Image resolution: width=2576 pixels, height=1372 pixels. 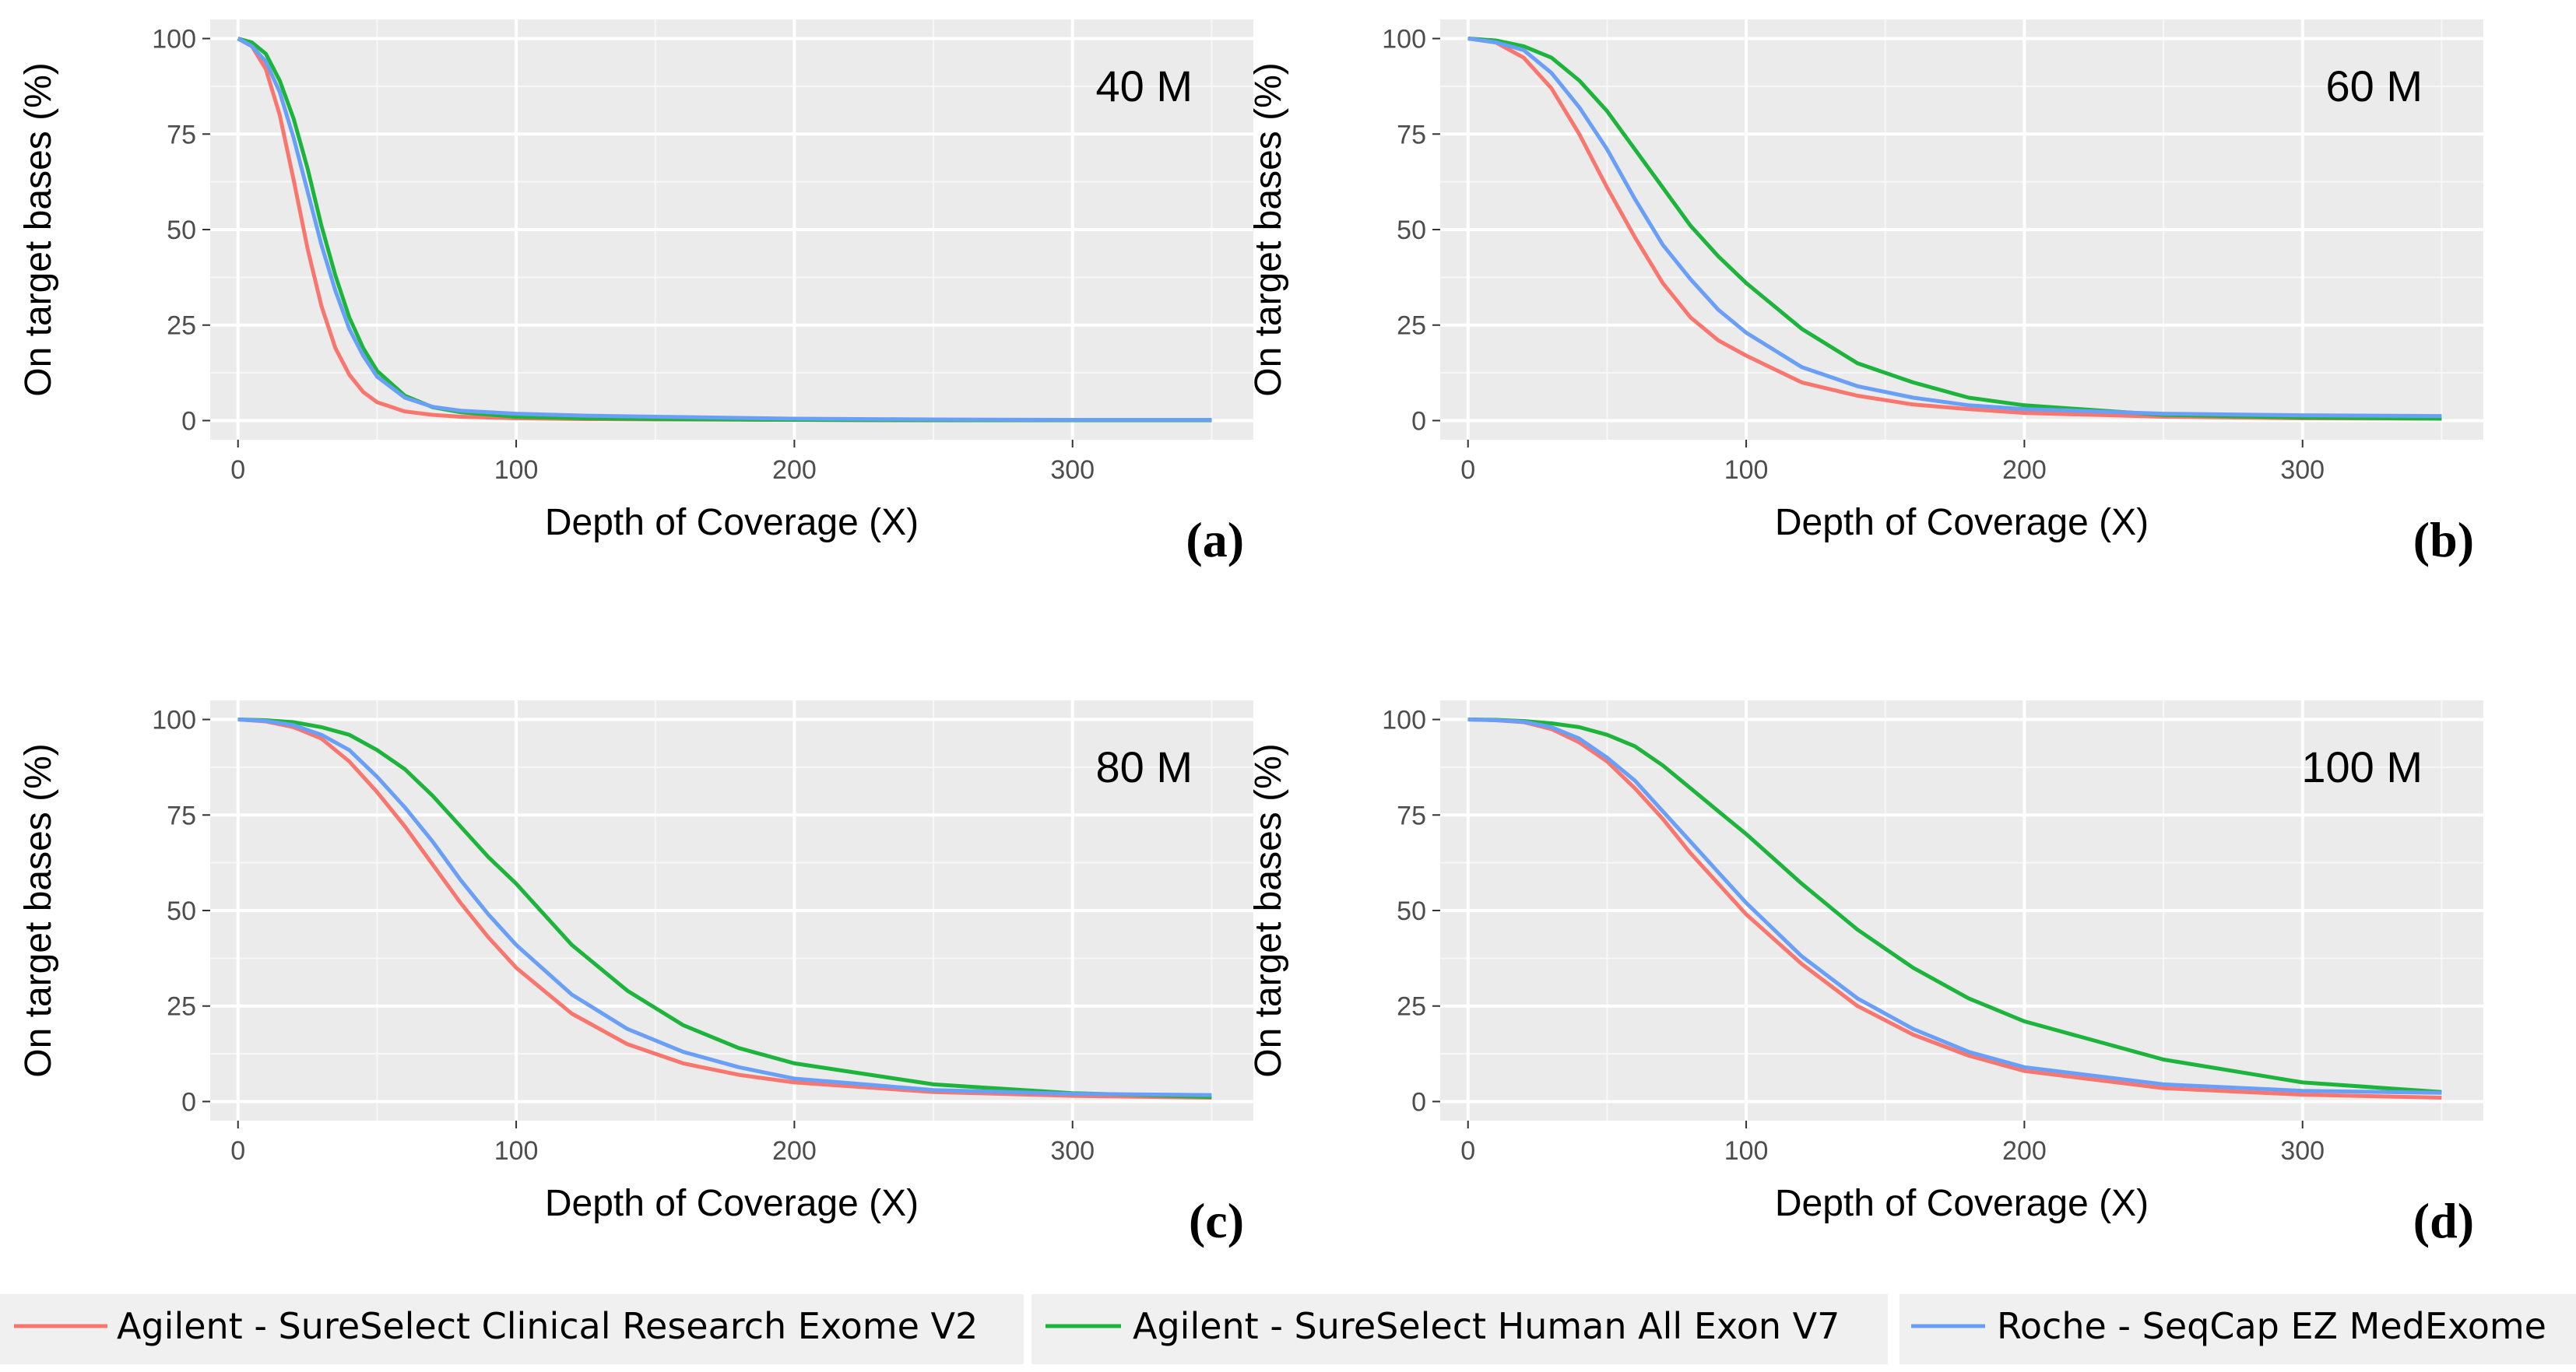 I want to click on reads-annotation: 40 M, so click(x=1145, y=86).